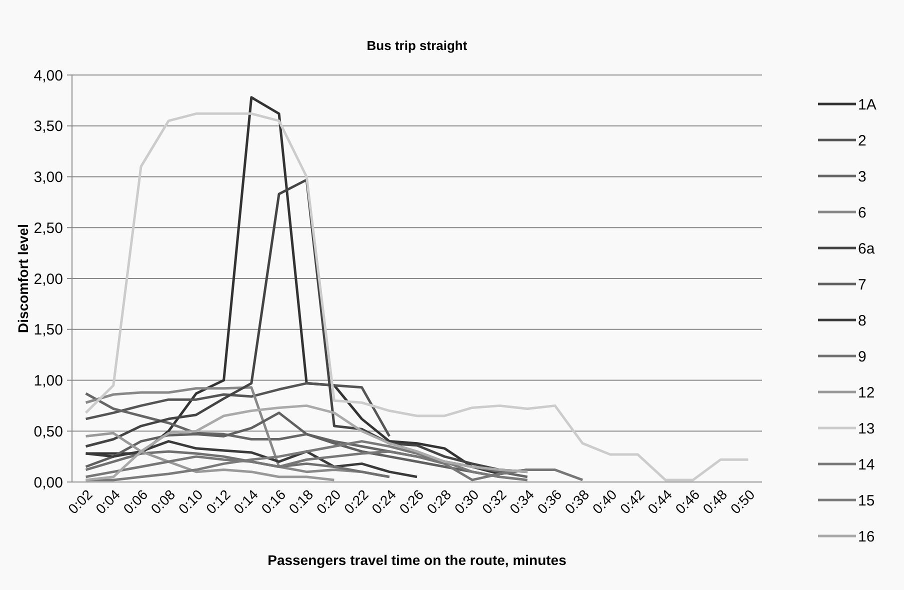  What do you see at coordinates (862, 285) in the screenshot?
I see `legend-label: 7` at bounding box center [862, 285].